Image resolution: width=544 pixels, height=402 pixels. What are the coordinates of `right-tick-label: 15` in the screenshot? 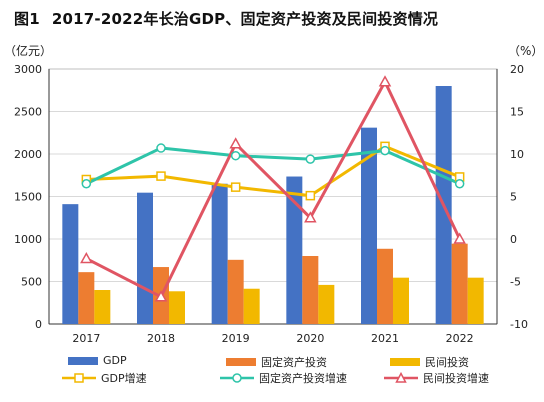 It's located at (517, 112).